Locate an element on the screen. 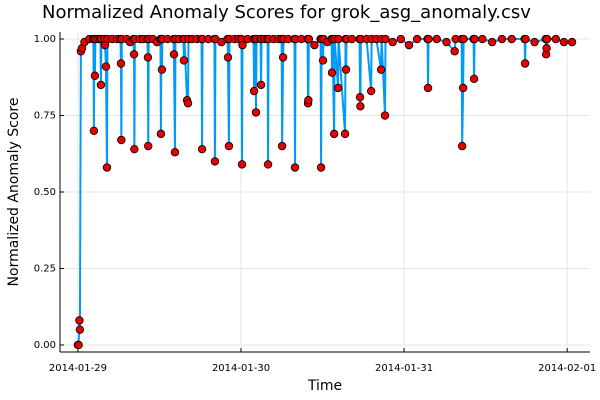 This screenshot has height=400, width=600. y-tick-label: 0.50 is located at coordinates (45, 192).